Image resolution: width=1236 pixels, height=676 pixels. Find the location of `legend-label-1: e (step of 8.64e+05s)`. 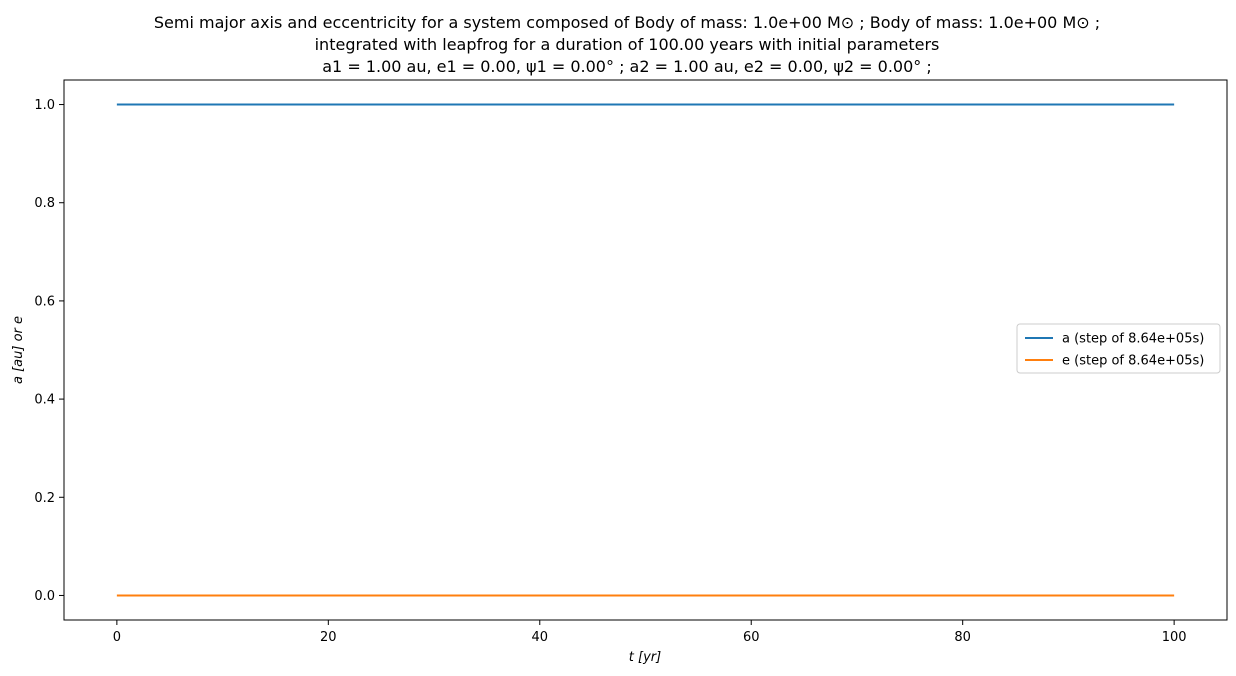

legend-label-1: e (step of 8.64e+05s) is located at coordinates (1133, 361).